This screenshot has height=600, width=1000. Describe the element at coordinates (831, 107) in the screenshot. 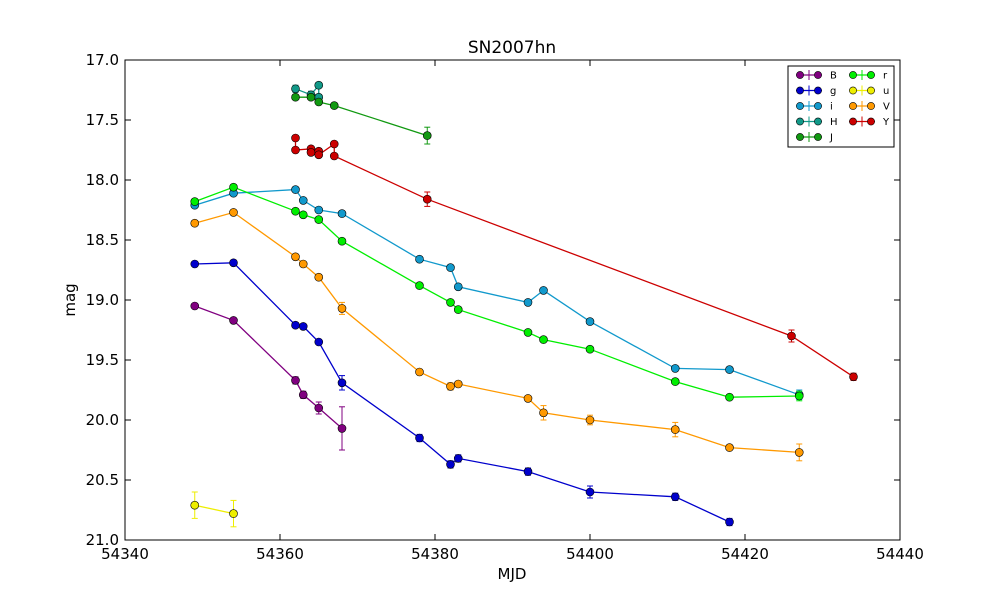

I see `legend-label-i: i` at that location.